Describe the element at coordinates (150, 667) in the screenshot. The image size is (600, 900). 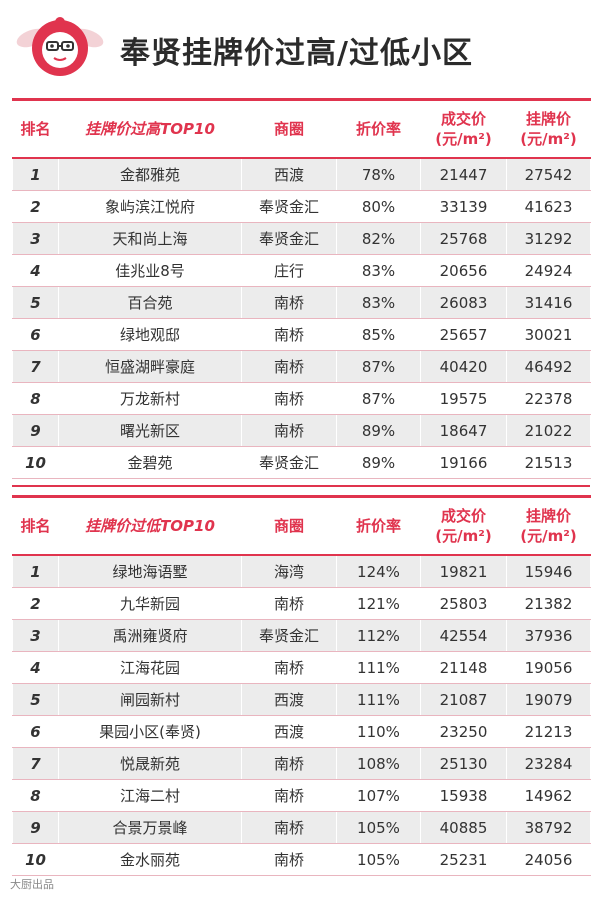
I see `name-cell: 江海花园` at that location.